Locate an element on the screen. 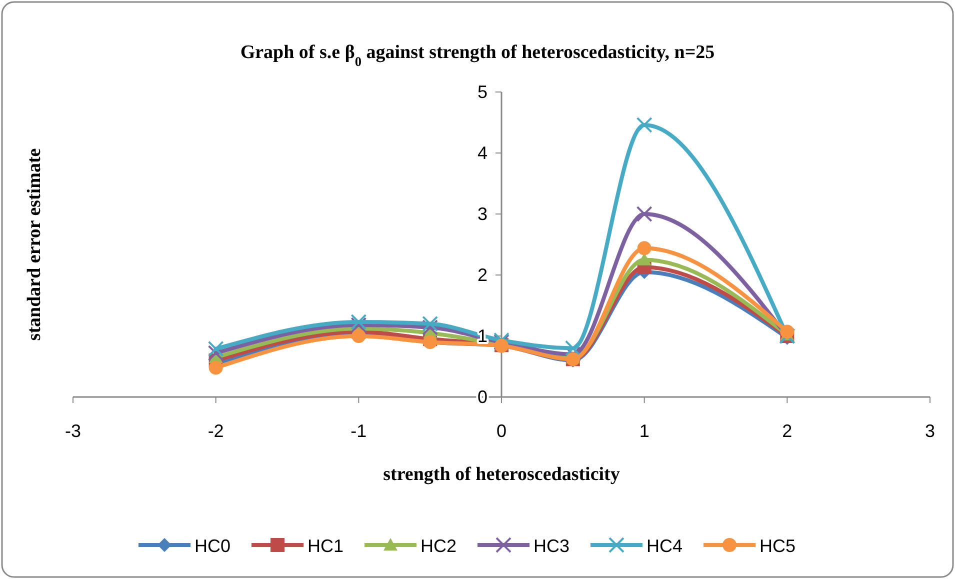 This screenshot has width=955, height=579. legend-label: HC3 is located at coordinates (552, 546).